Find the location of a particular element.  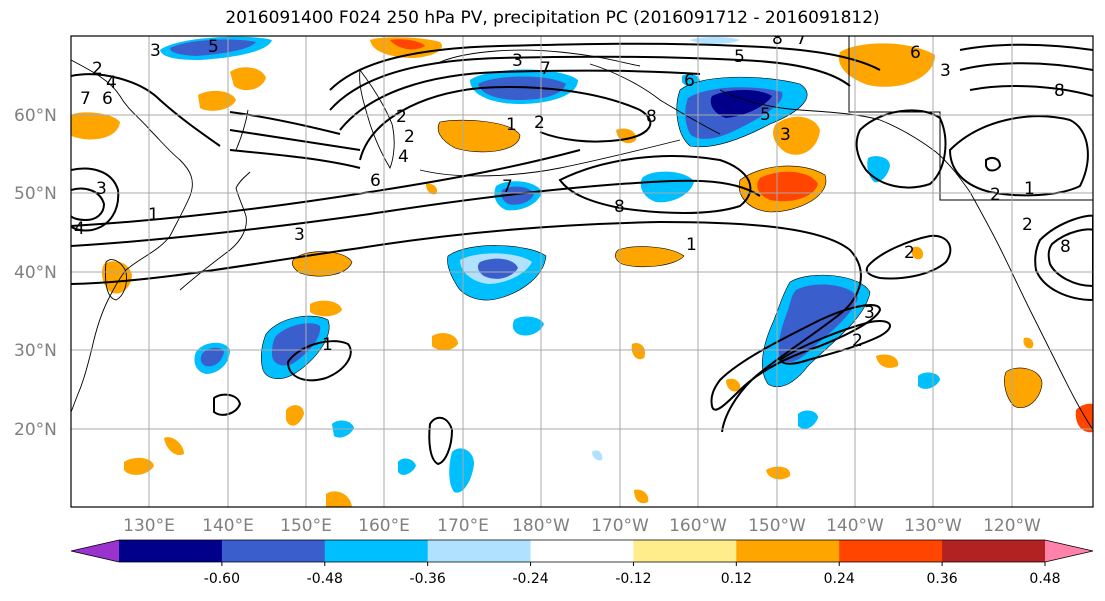

colorbar-tick-label: -0.48 is located at coordinates (325, 579).